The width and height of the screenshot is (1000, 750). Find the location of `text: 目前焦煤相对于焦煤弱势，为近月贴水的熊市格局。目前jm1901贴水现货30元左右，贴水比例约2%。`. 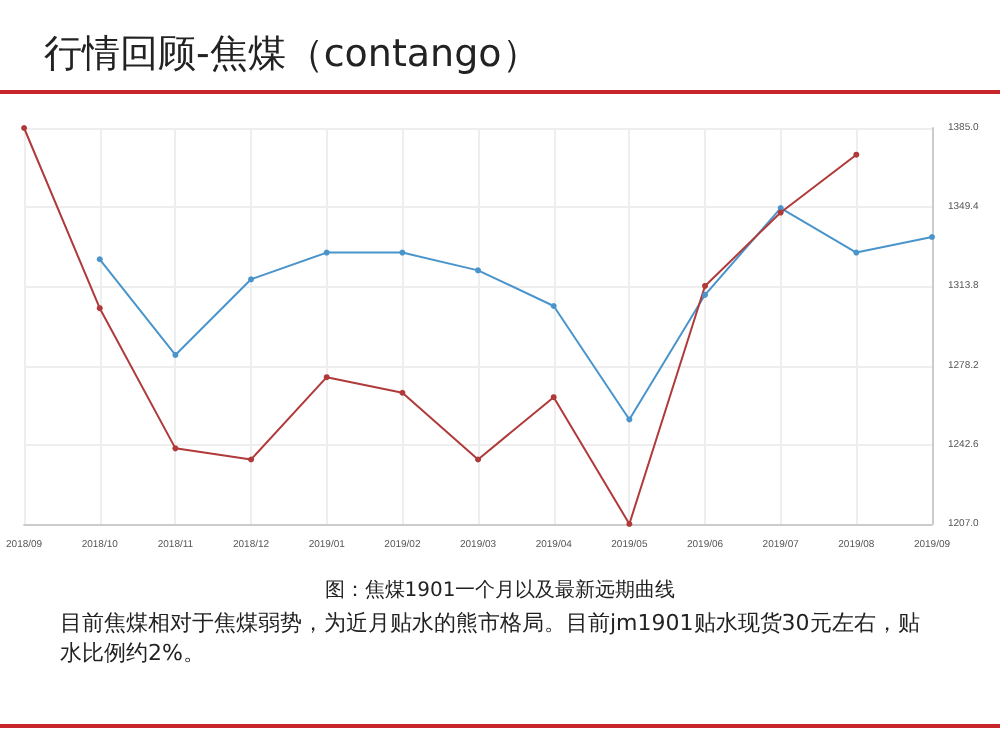

text: 目前焦煤相对于焦煤弱势，为近月贴水的熊市格局。目前jm1901贴水现货30元左右，贴水比例约2%。 is located at coordinates (491, 638).